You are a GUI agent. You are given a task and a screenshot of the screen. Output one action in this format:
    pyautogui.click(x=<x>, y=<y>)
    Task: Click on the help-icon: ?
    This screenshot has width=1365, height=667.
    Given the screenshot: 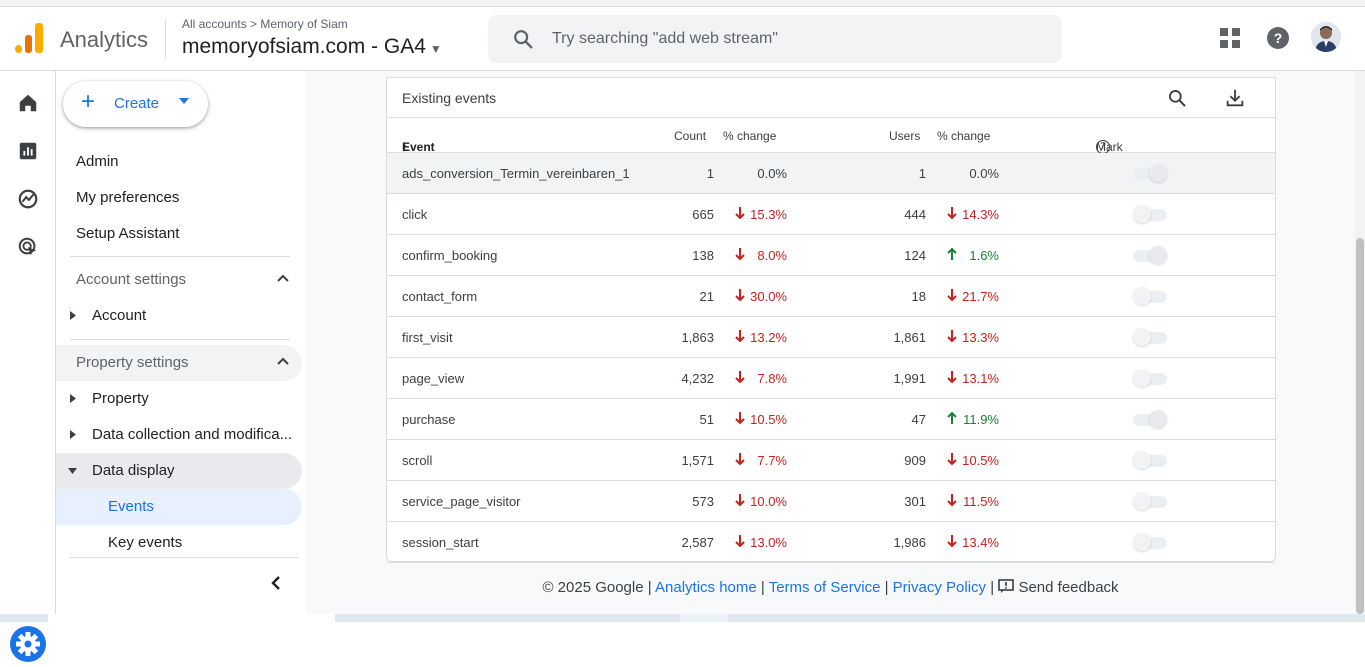 What is the action you would take?
    pyautogui.click(x=1278, y=38)
    